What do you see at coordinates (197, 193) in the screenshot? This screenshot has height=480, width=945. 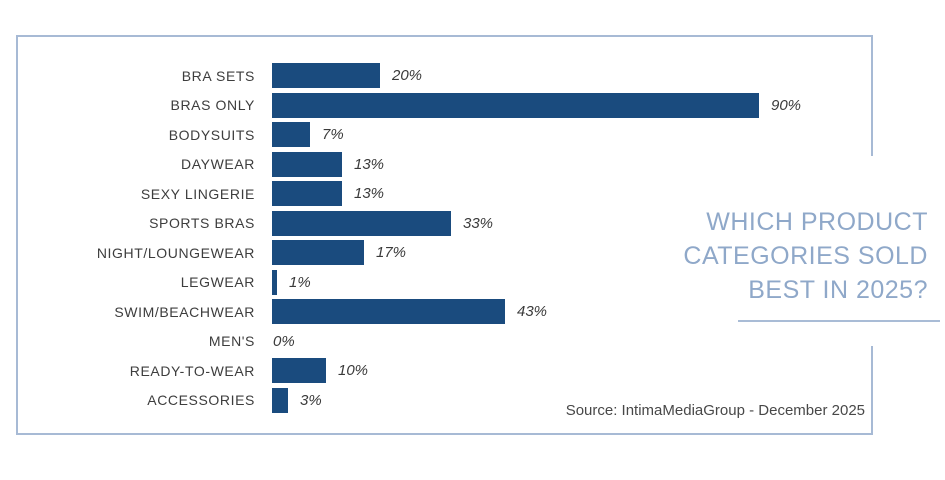 I see `category-label: SEXY LINGERIE` at bounding box center [197, 193].